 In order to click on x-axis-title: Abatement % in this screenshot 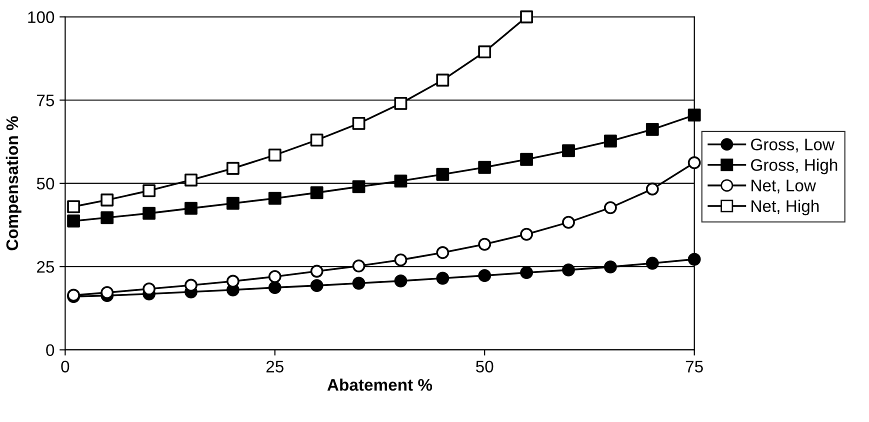, I will do `click(379, 384)`.